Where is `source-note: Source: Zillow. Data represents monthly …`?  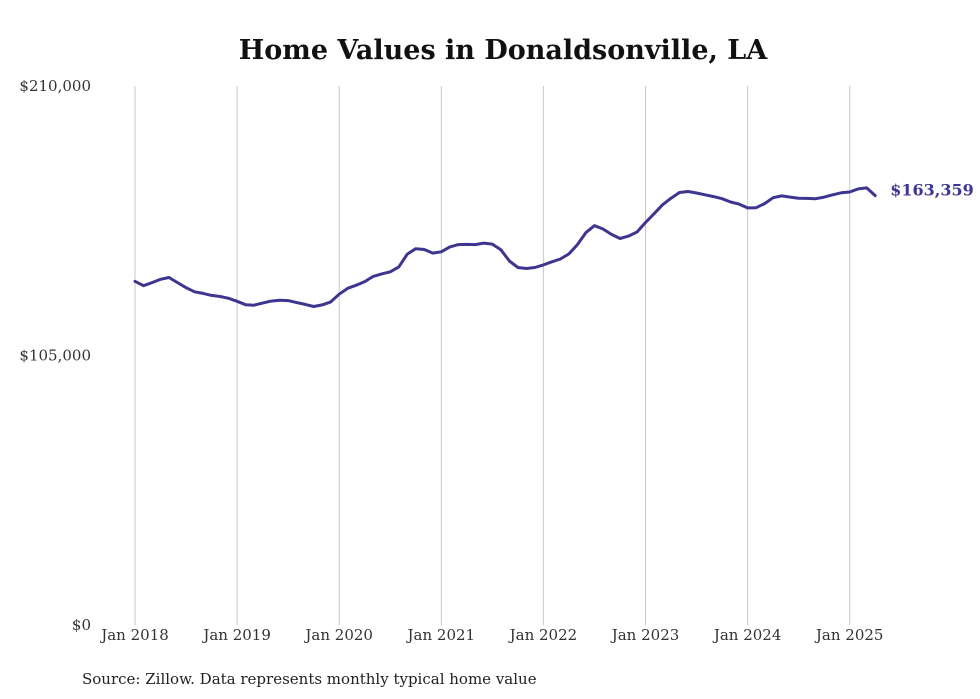 source-note: Source: Zillow. Data represents monthly … is located at coordinates (309, 679).